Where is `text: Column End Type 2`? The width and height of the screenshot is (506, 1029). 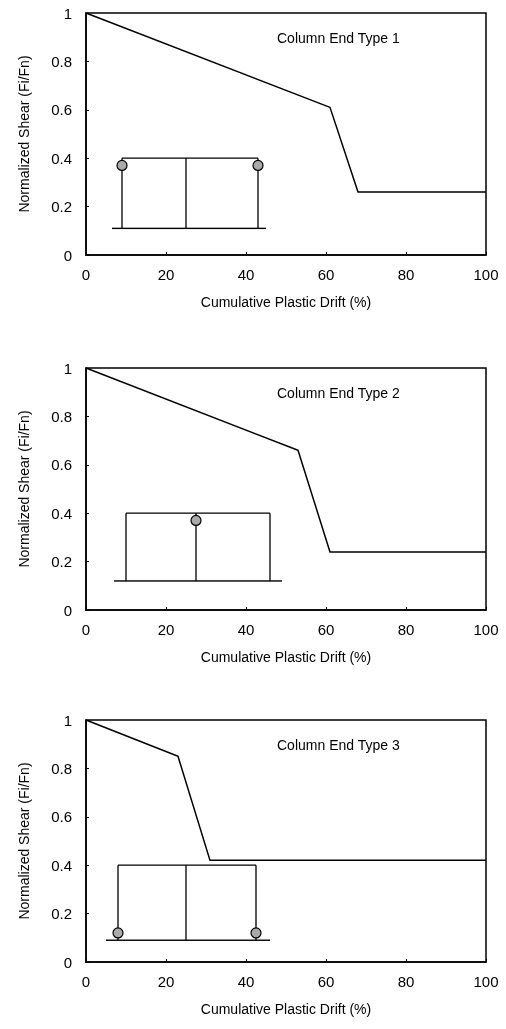 text: Column End Type 2 is located at coordinates (338, 393).